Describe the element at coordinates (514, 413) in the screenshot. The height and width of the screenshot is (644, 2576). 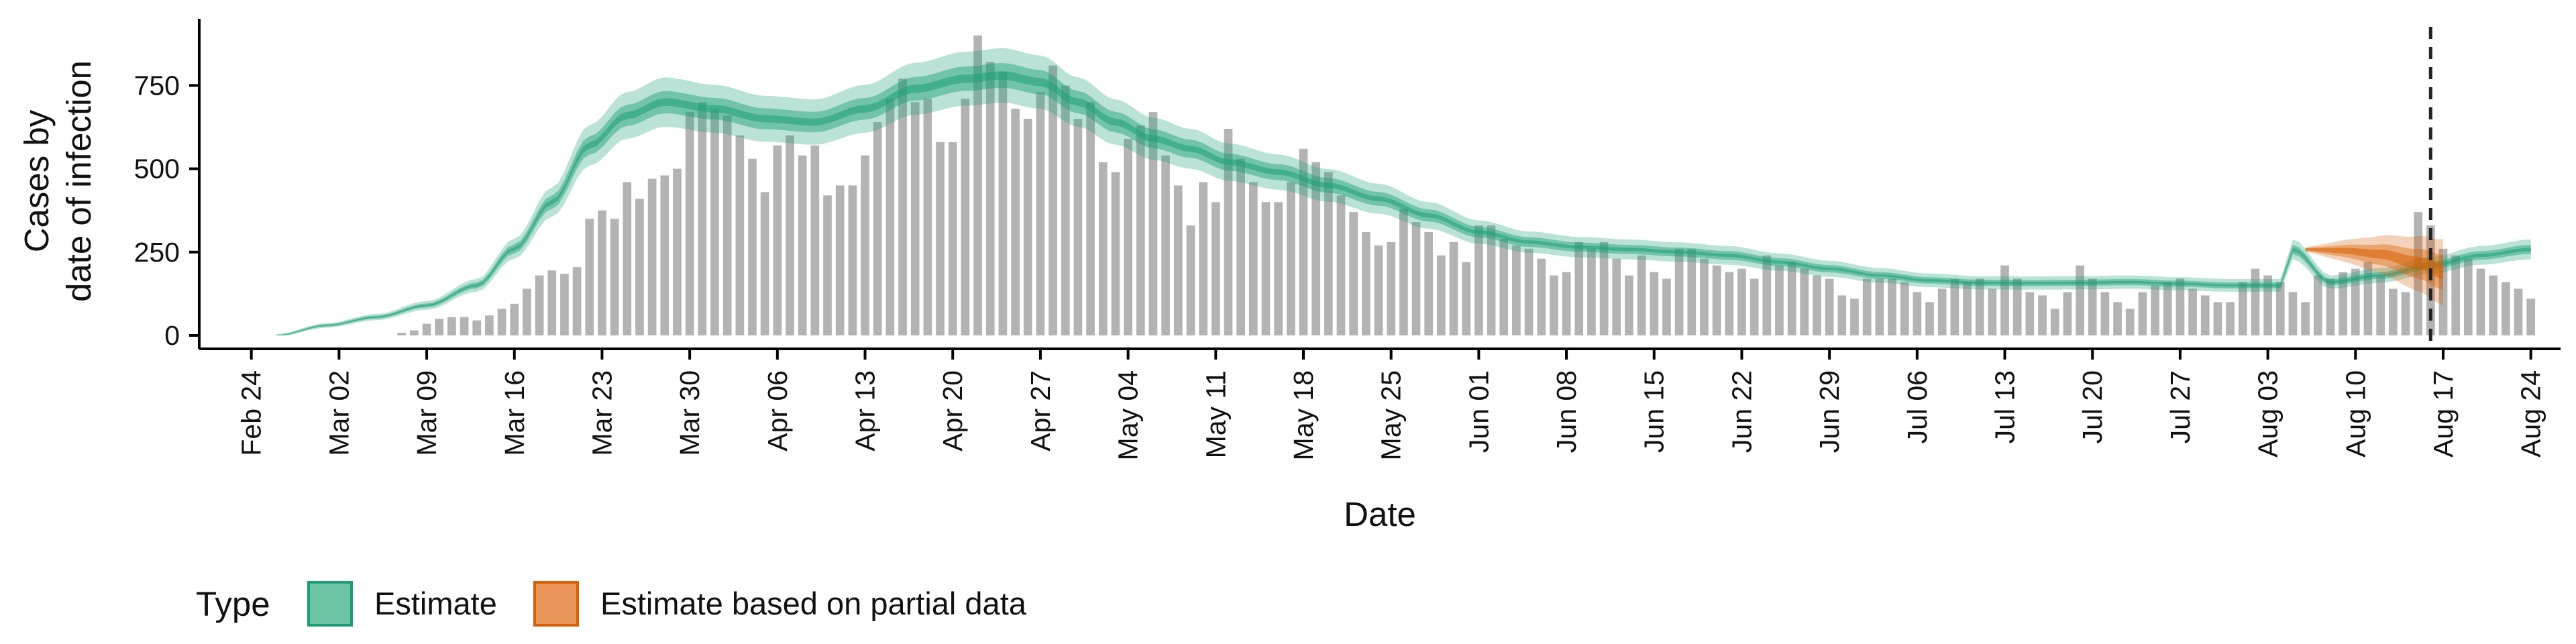
I see `x-tick-label: Mar 16` at that location.